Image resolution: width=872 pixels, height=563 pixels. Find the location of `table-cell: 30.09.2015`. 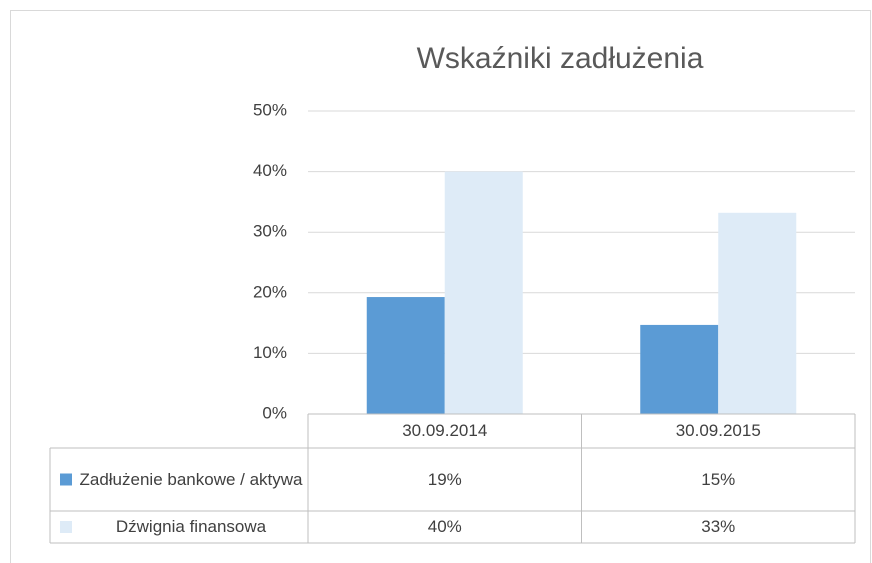

table-cell: 30.09.2015 is located at coordinates (719, 431).